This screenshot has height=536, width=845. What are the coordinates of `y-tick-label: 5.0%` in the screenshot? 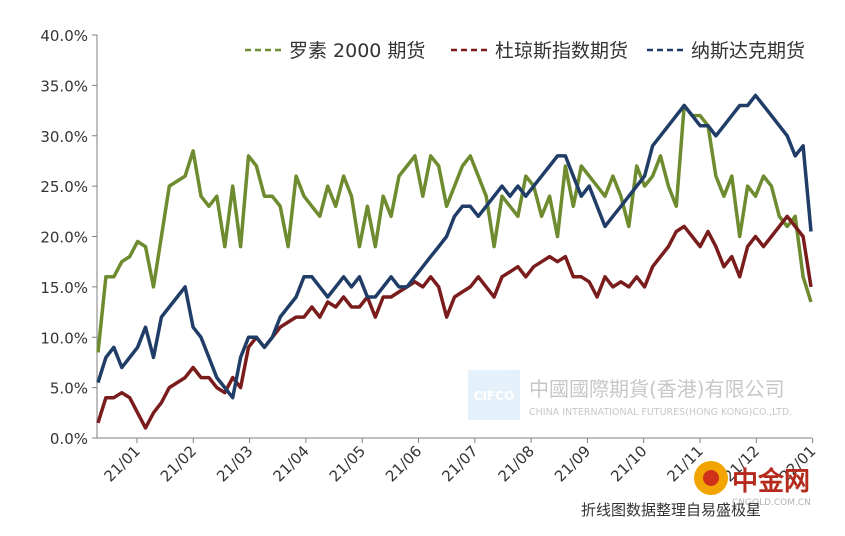 It's located at (69, 389).